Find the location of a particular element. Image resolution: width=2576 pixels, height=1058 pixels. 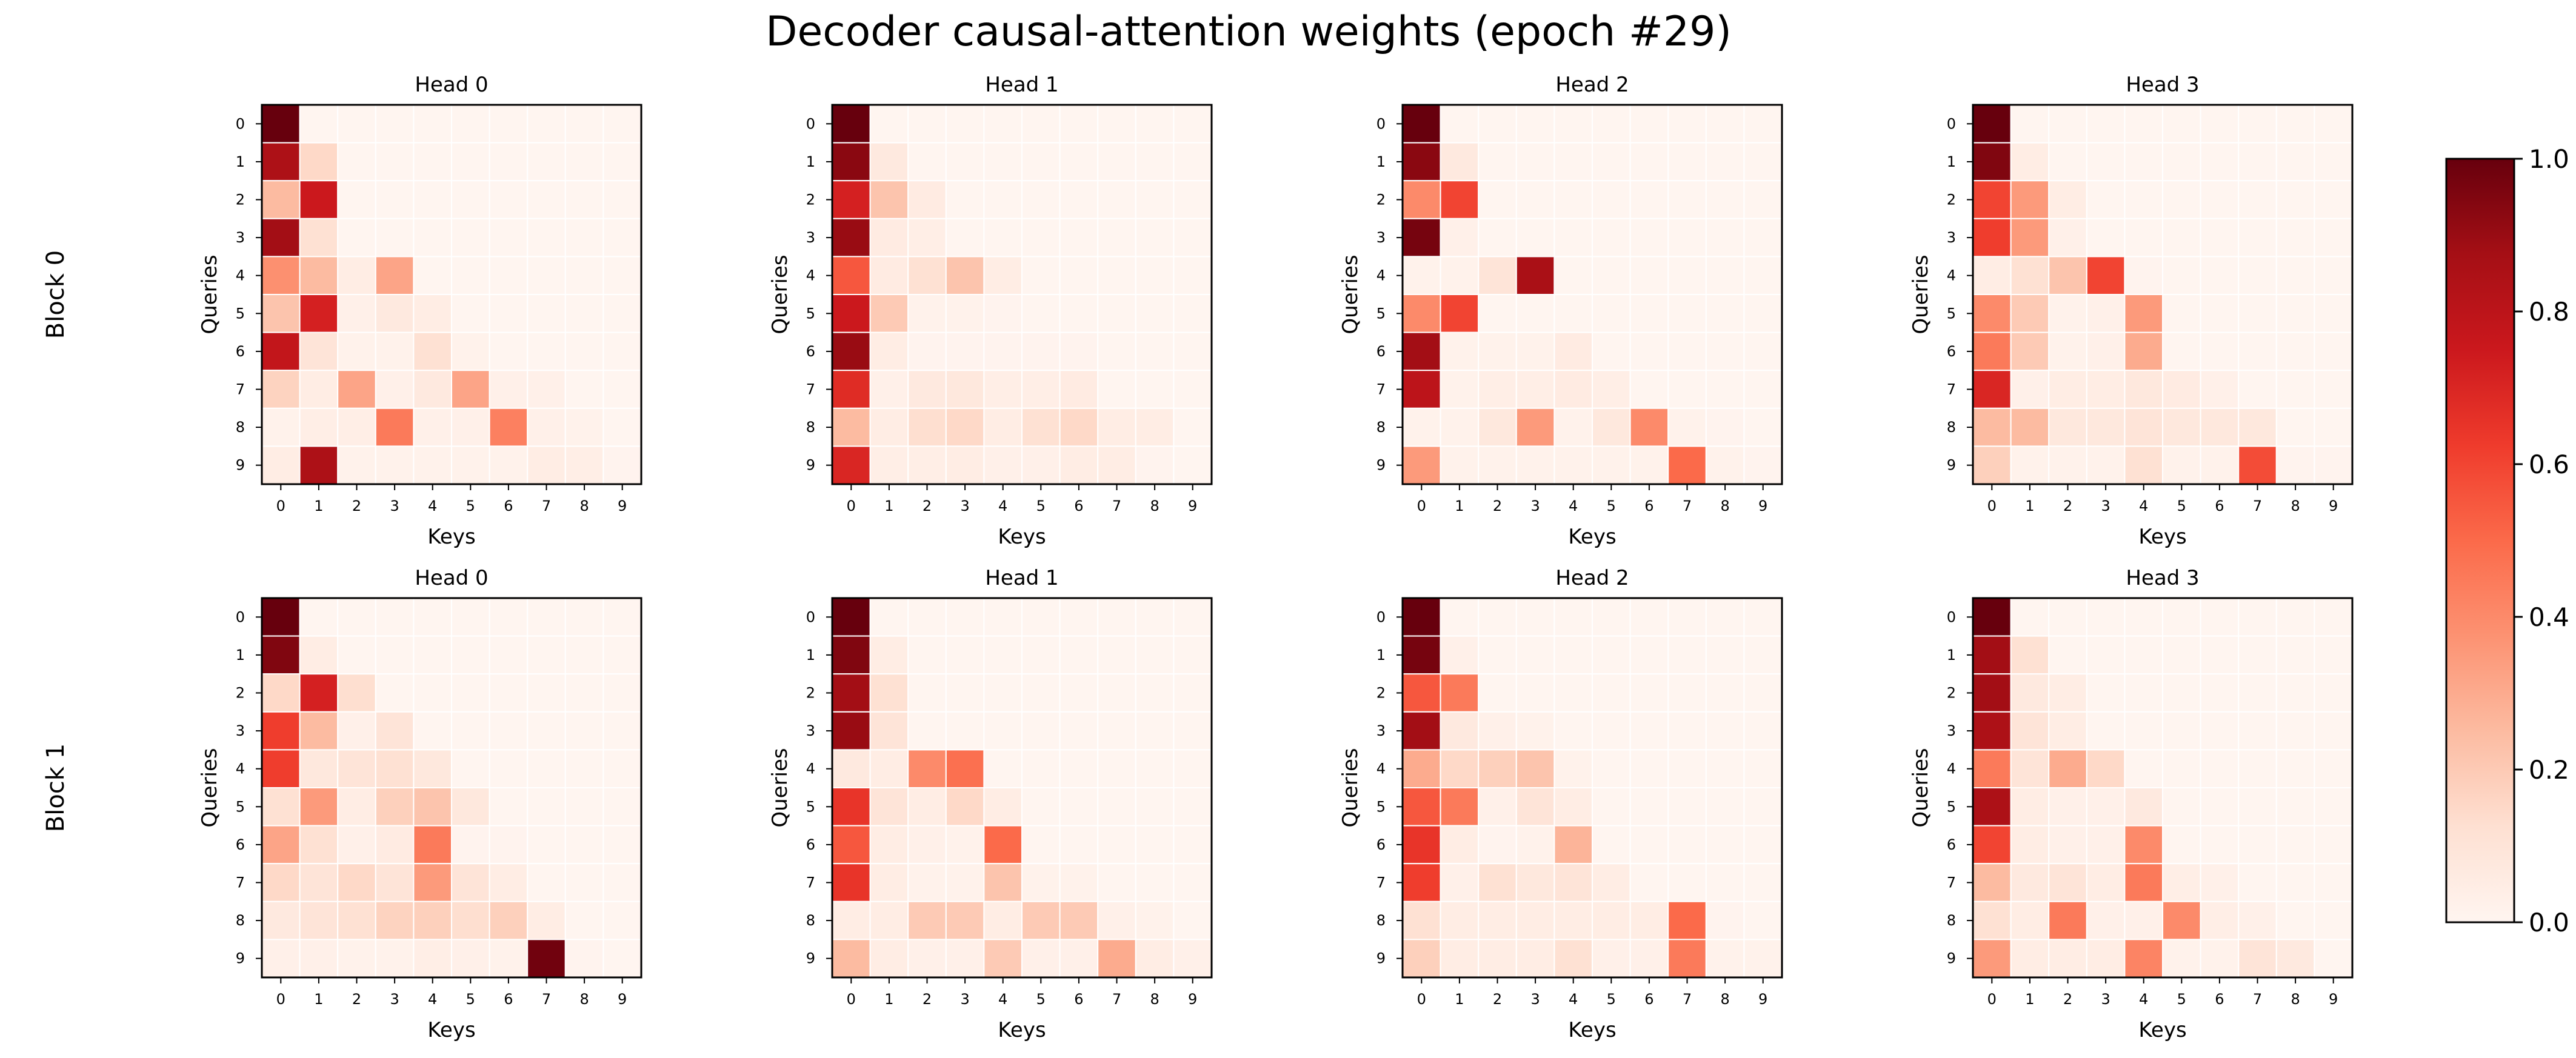

x-tick-label: 8 is located at coordinates (1154, 505).